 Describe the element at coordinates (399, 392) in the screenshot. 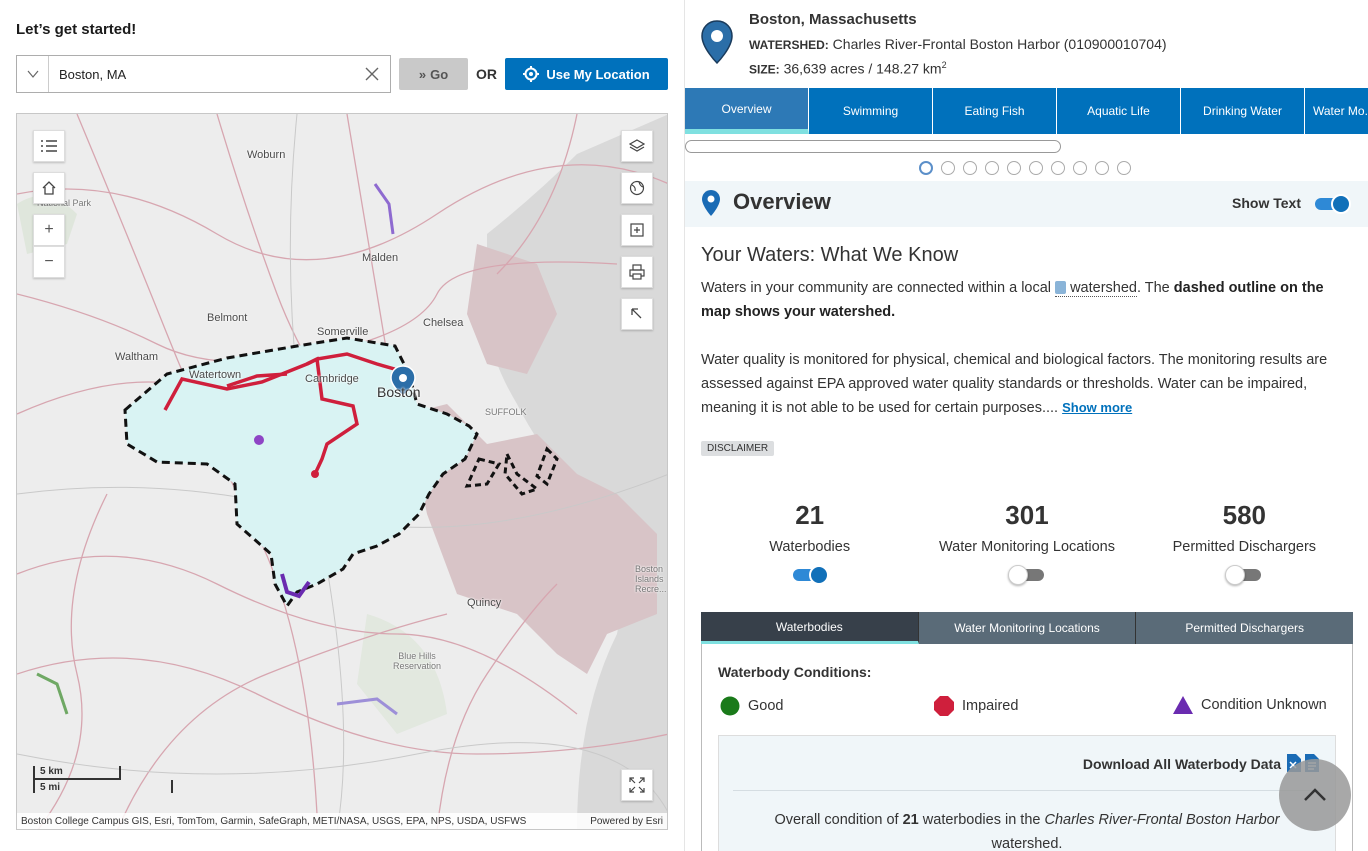

I see `map-label-boston: Boston` at that location.